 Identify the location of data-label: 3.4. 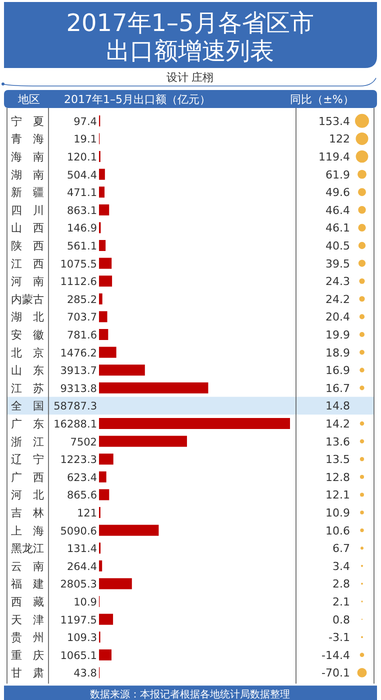
(341, 566).